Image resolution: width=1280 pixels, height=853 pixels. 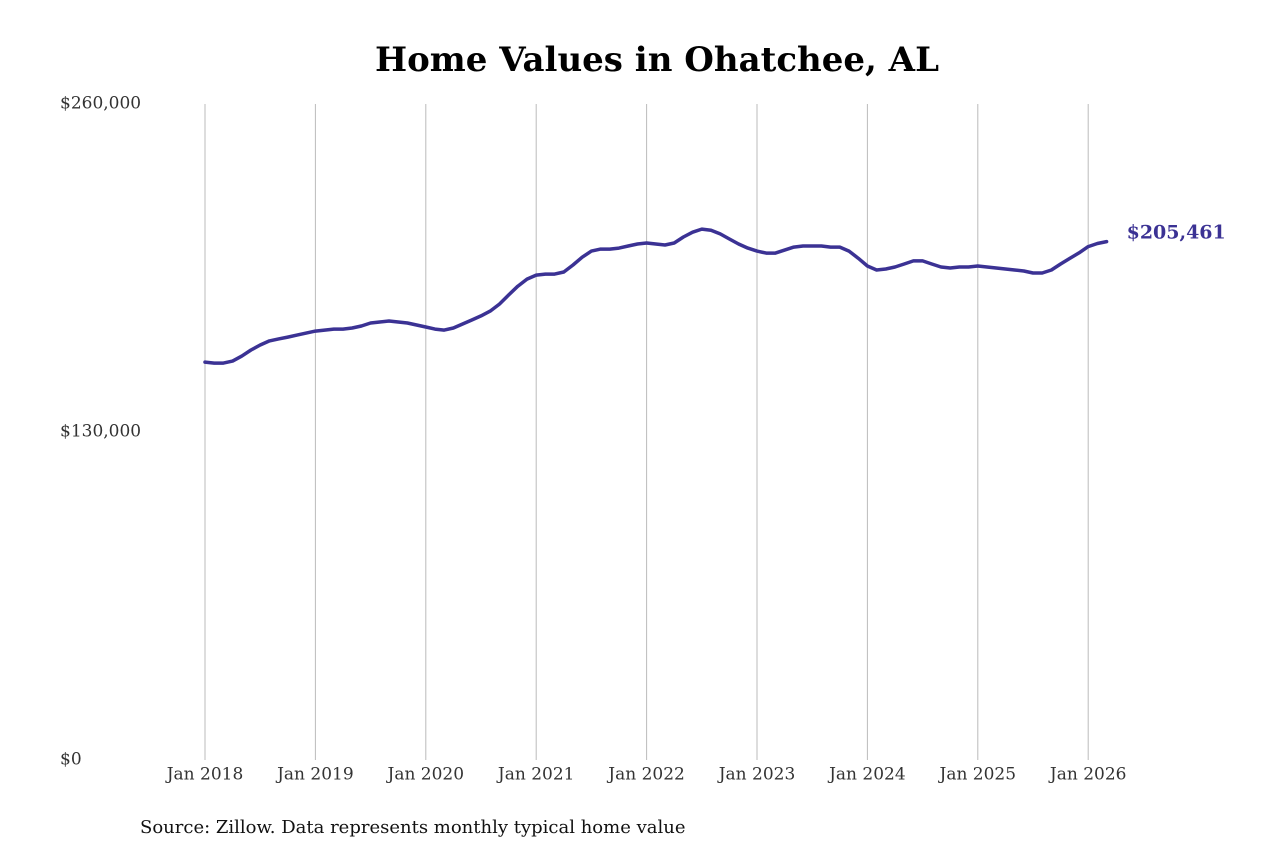 What do you see at coordinates (100, 104) in the screenshot?
I see `y-tick-label: $260,000` at bounding box center [100, 104].